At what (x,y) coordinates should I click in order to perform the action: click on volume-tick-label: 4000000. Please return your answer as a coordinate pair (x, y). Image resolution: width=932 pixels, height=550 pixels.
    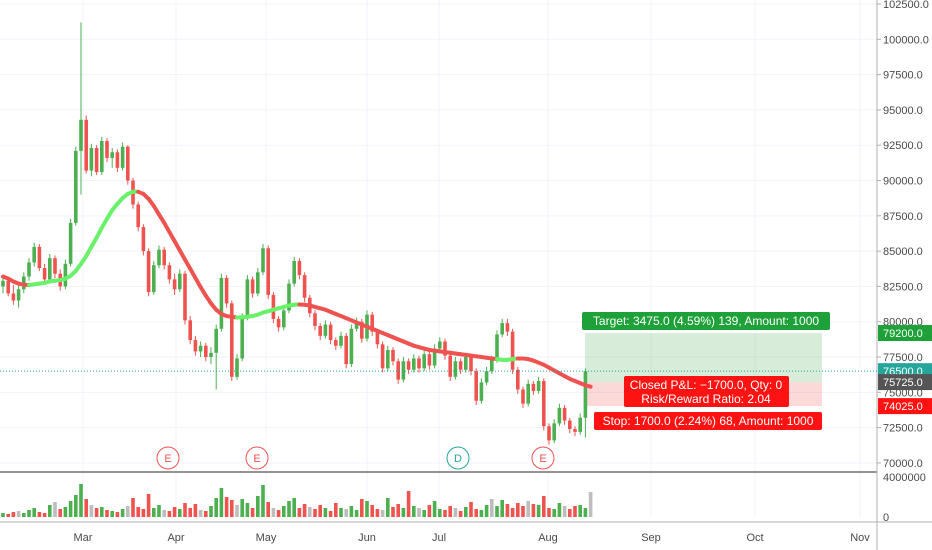
    Looking at the image, I should click on (904, 478).